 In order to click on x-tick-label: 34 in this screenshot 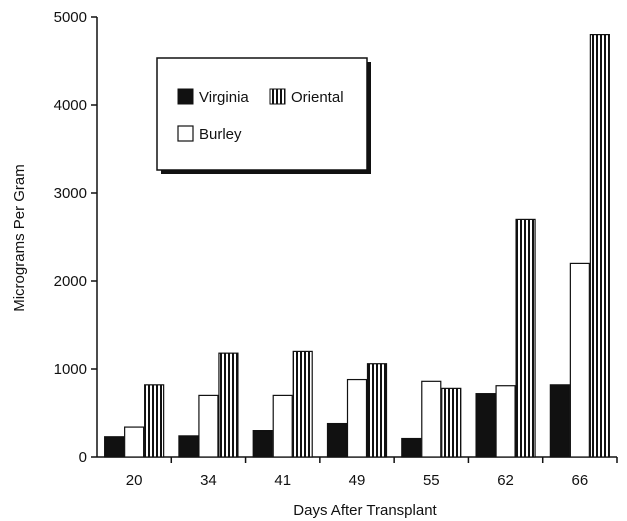, I will do `click(208, 480)`.